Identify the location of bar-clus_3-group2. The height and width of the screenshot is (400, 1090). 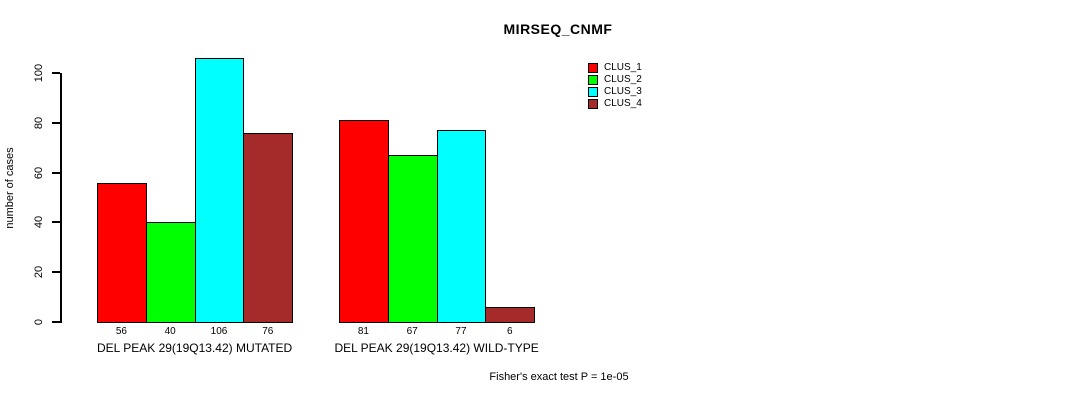
(461, 226).